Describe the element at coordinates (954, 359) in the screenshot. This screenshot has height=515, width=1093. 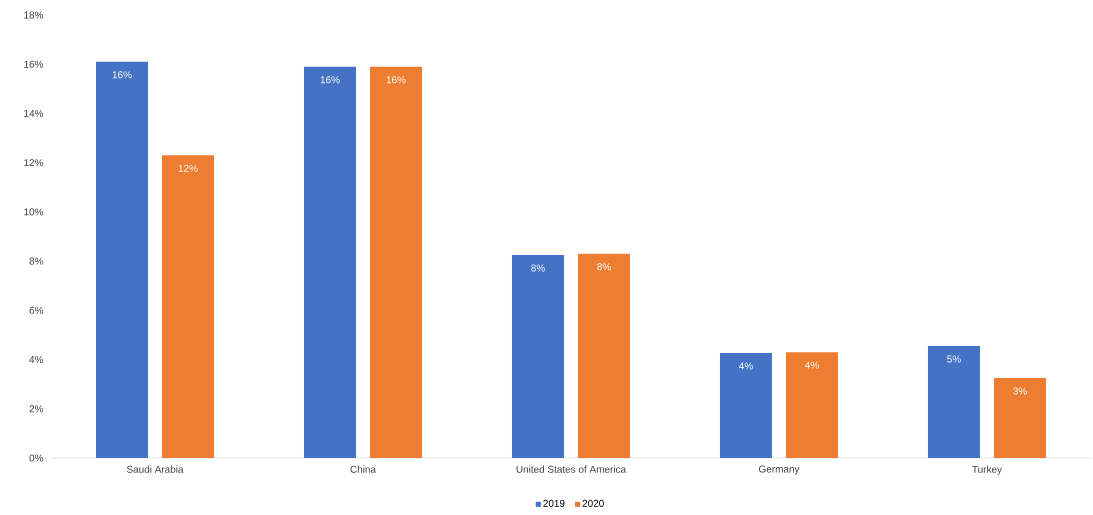
I see `data-label: 5%` at that location.